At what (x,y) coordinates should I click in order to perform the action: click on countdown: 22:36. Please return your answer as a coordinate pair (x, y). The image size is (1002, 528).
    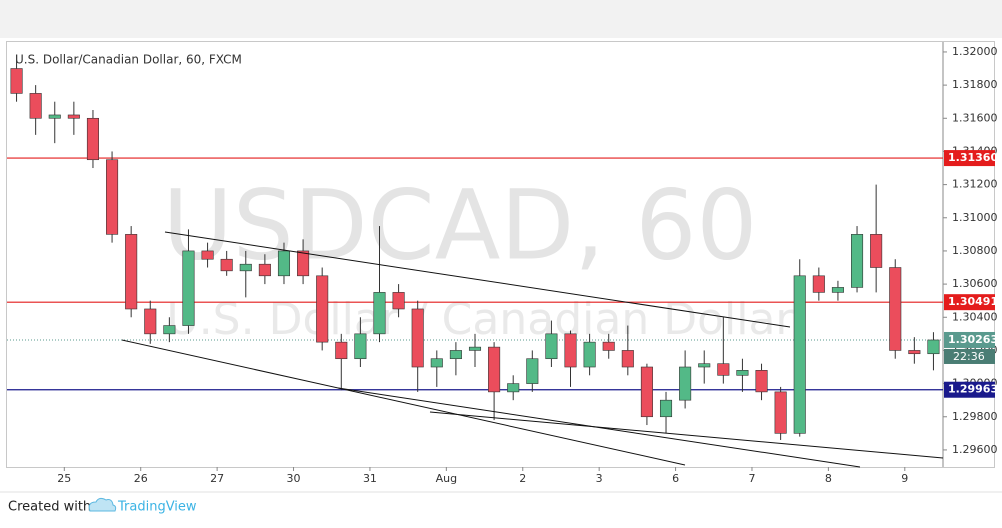
    Looking at the image, I should click on (969, 356).